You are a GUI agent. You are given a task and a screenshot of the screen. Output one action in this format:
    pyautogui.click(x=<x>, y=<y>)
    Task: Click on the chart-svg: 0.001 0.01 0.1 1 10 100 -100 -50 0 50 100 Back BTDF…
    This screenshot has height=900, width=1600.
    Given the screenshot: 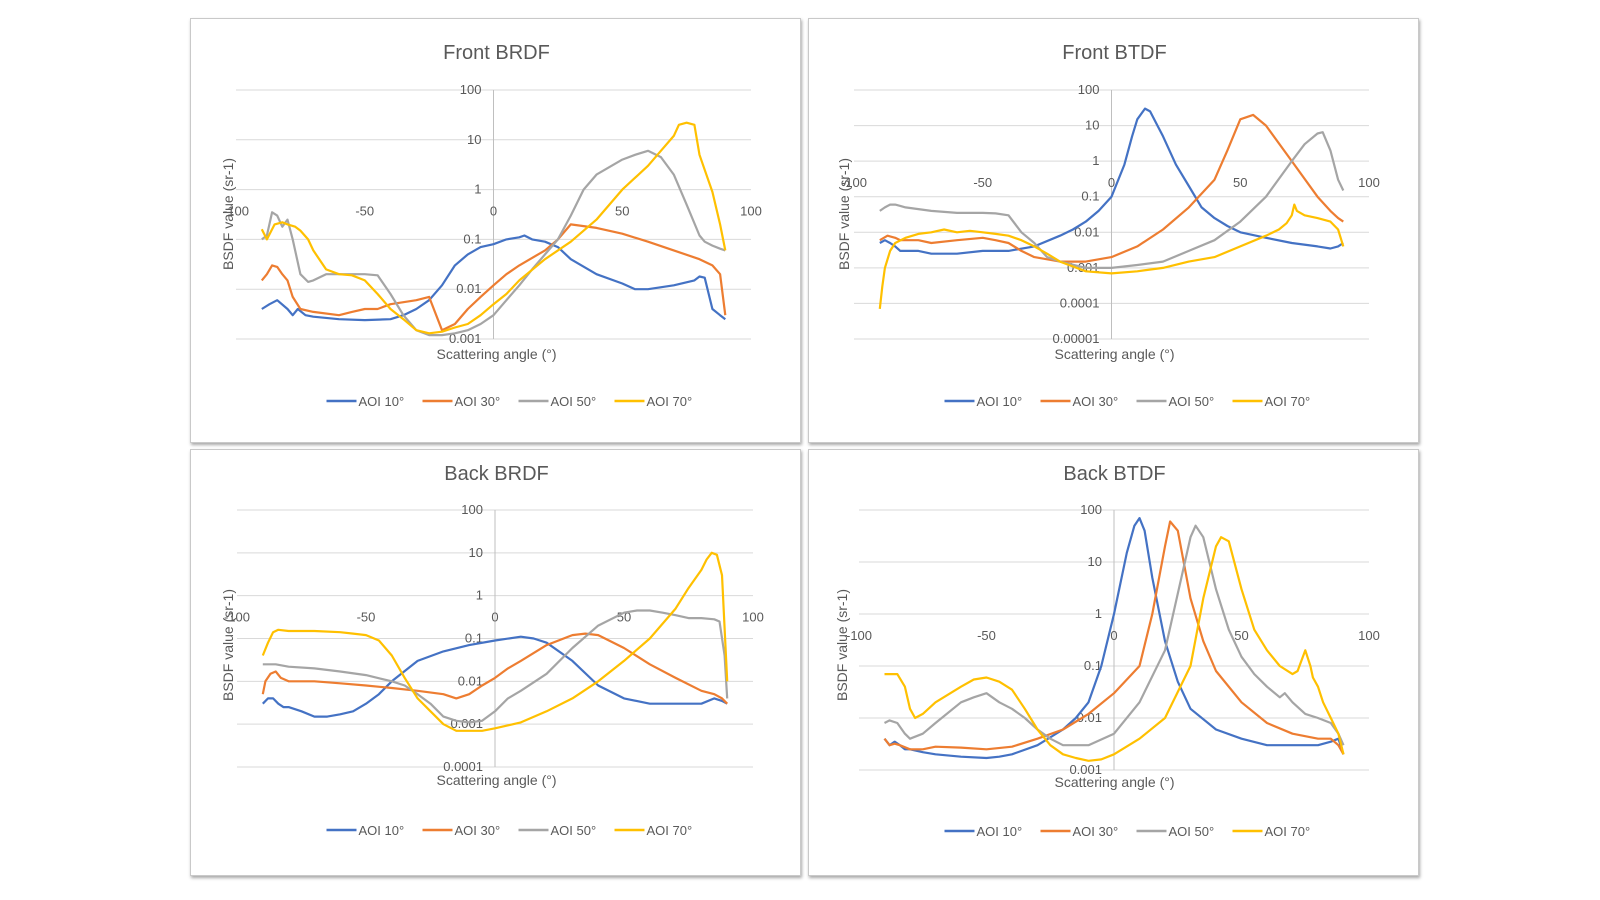 What is the action you would take?
    pyautogui.click(x=1107, y=651)
    